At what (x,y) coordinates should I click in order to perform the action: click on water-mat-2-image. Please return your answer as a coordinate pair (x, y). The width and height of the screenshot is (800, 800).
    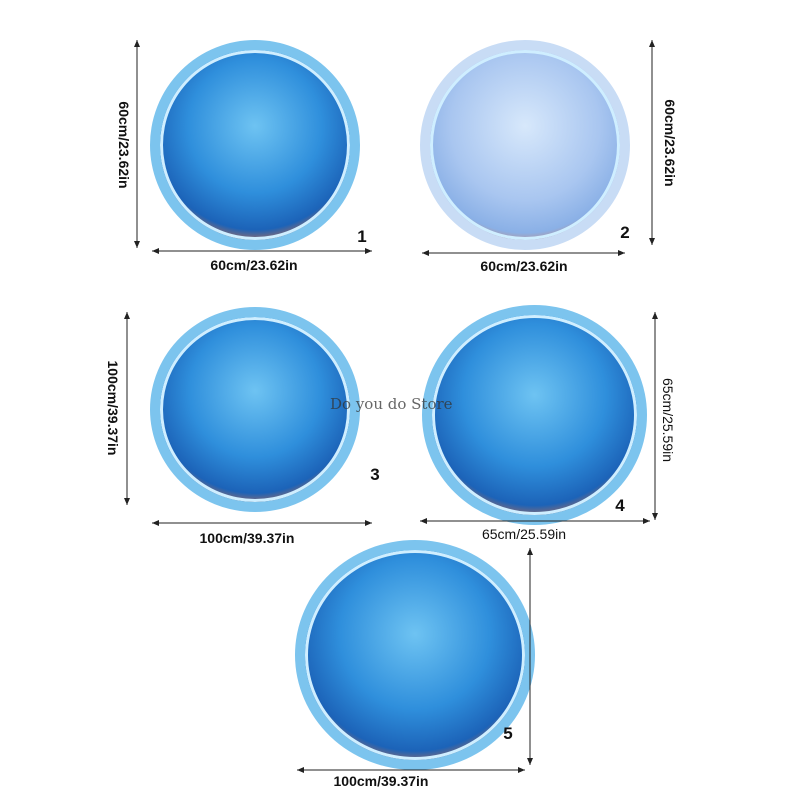
    Looking at the image, I should click on (525, 145).